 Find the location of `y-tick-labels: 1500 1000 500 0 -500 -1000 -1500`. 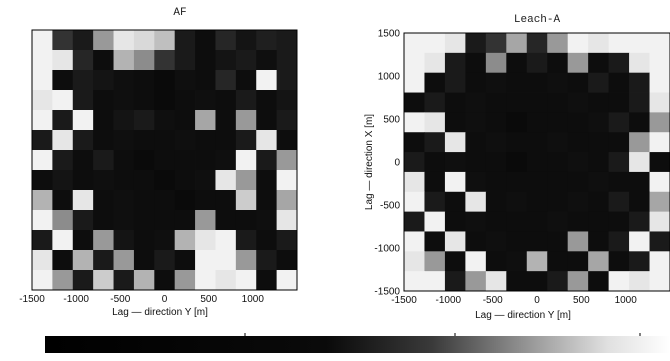

y-tick-labels: 1500 1000 500 0 -500 -1000 -1500 is located at coordinates (387, 163).